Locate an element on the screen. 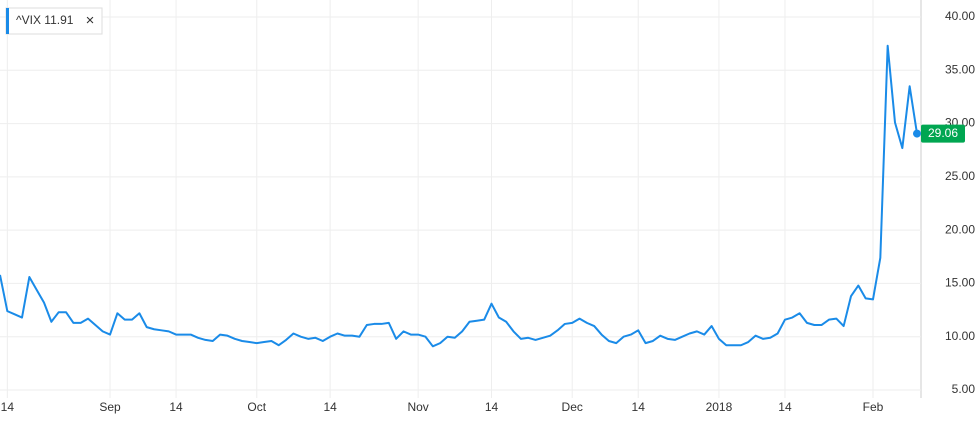 This screenshot has height=421, width=978. x-tick-label: Feb is located at coordinates (873, 407).